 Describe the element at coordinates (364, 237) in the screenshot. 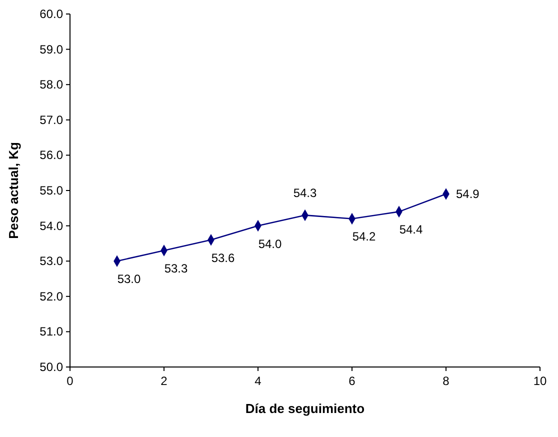

I see `data-label: 54.2` at that location.